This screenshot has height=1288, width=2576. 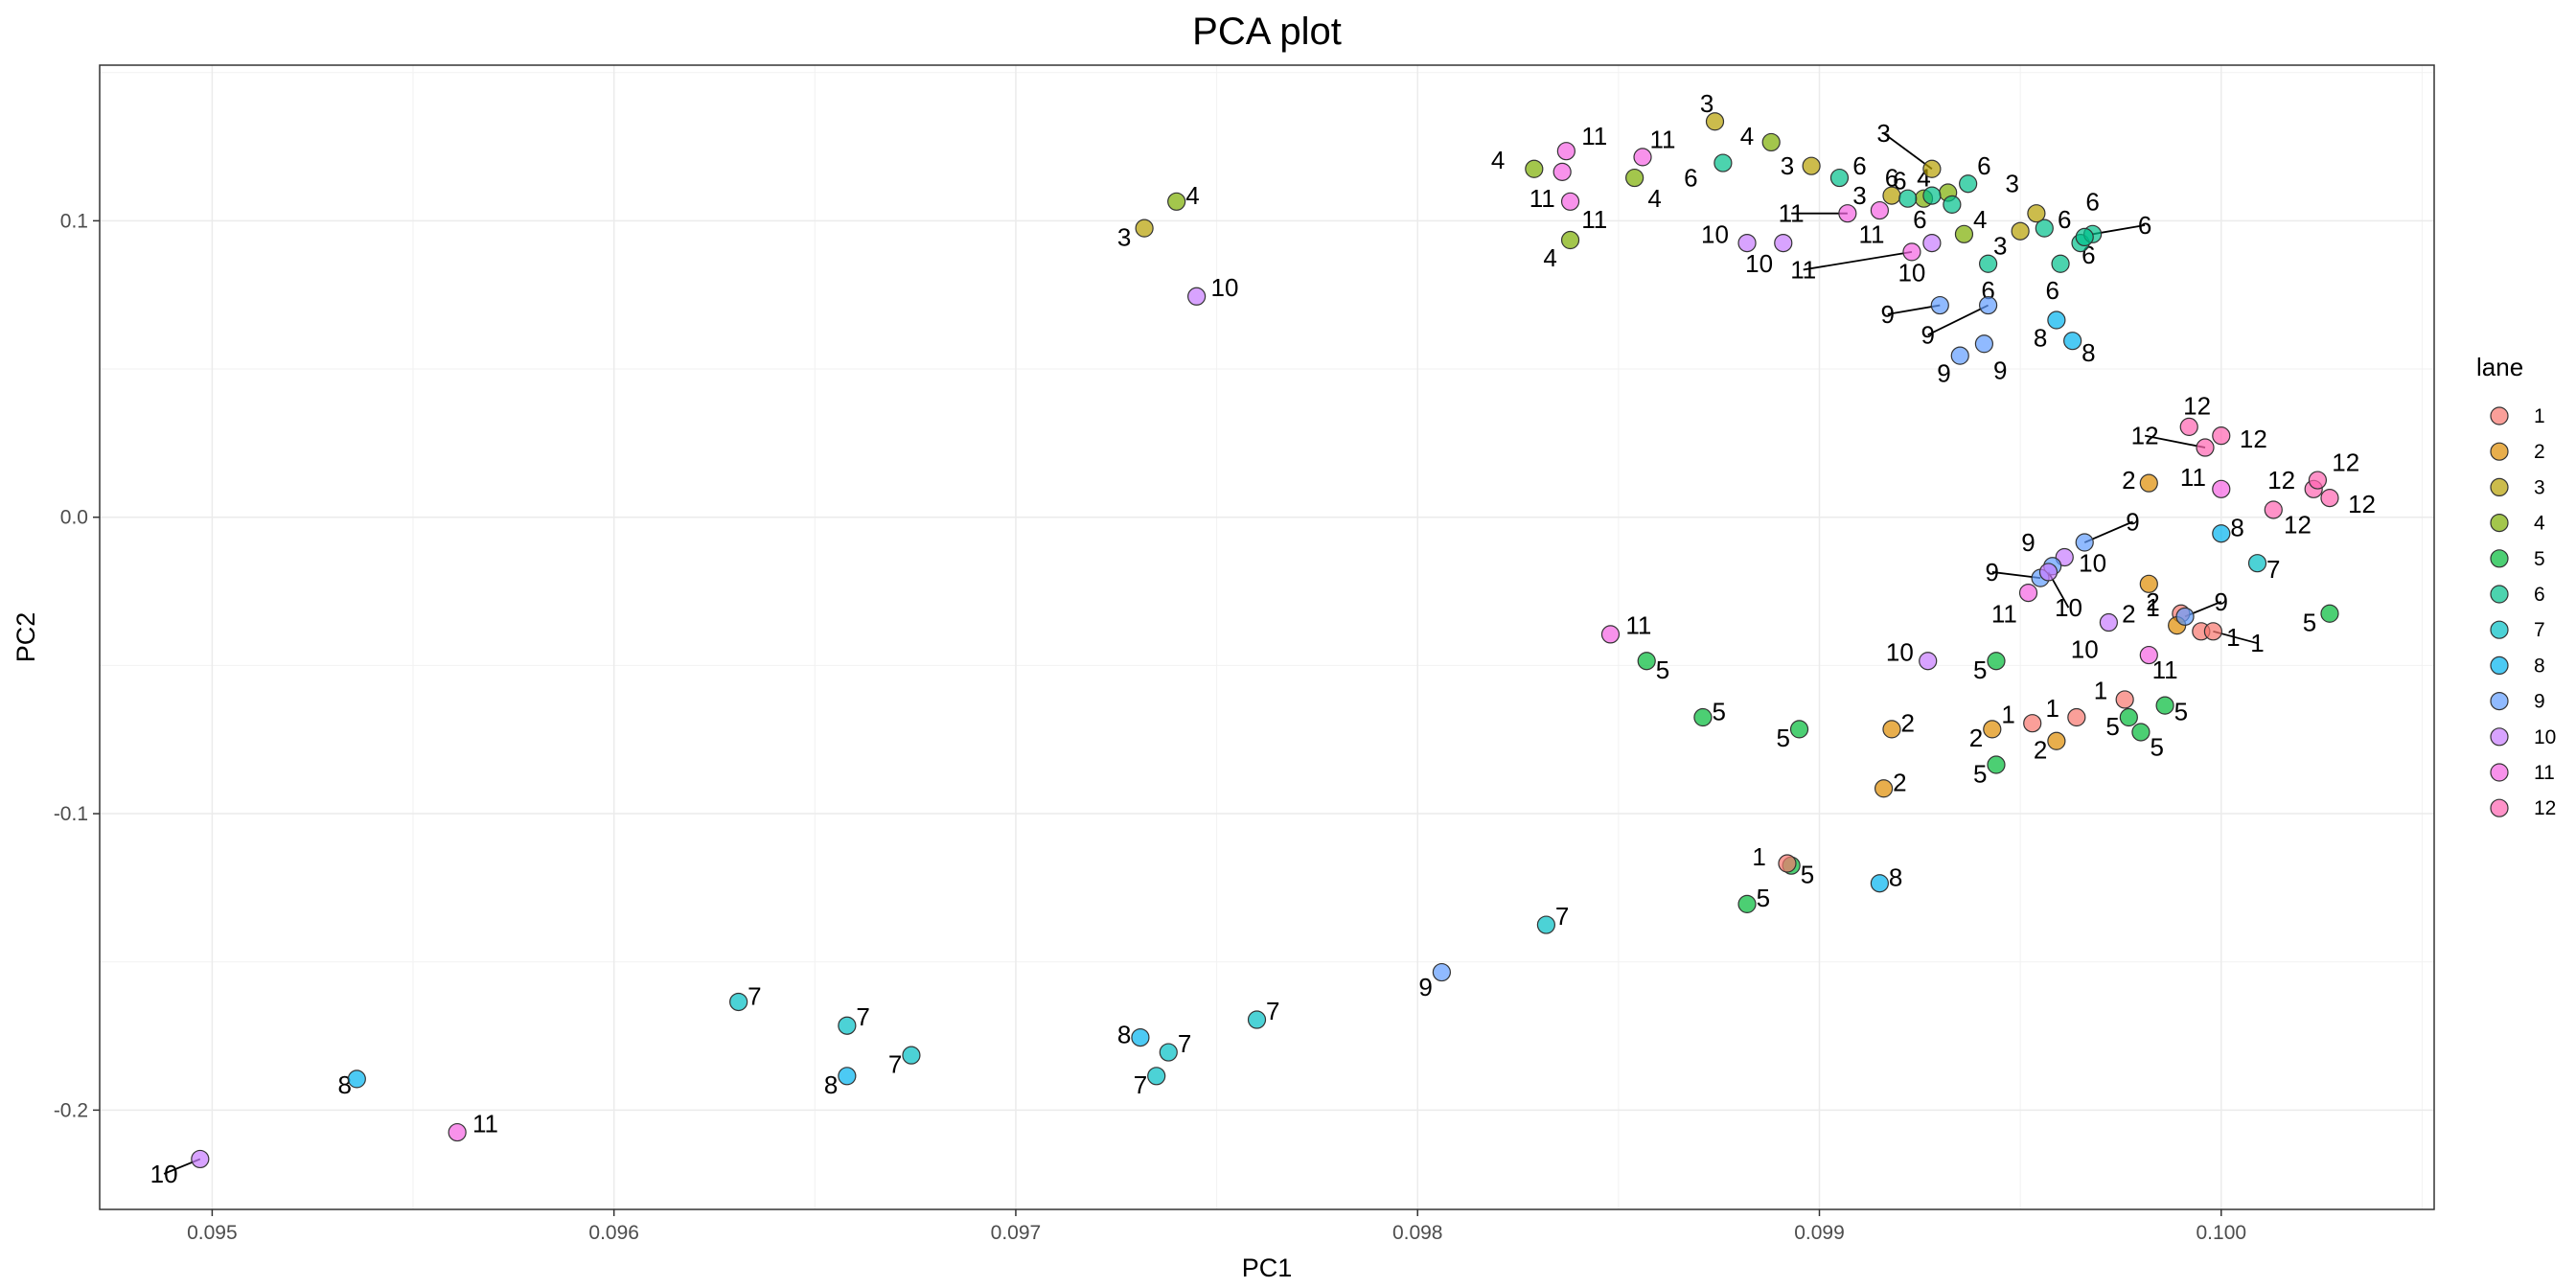 I want to click on chart-title: PCA plot, so click(x=1267, y=32).